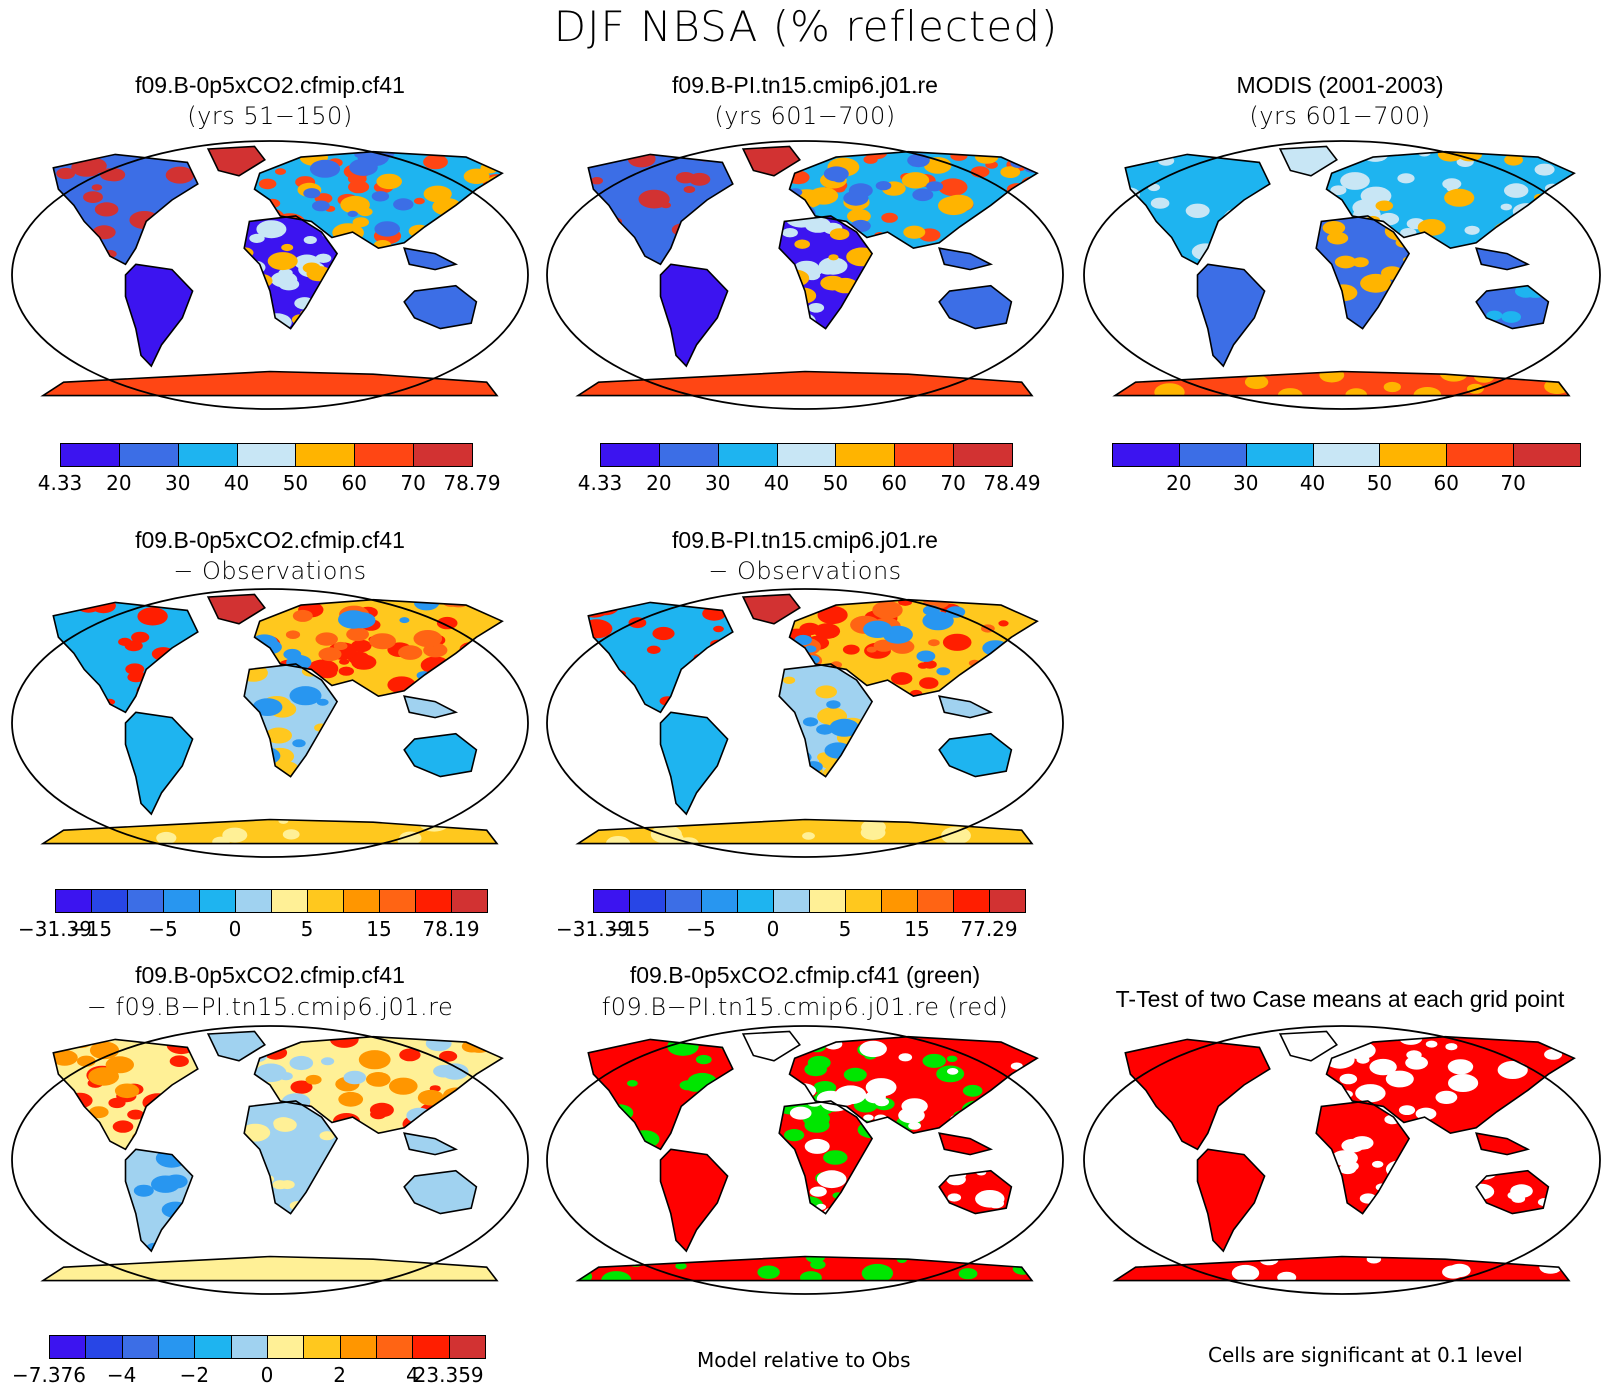  Describe the element at coordinates (1340, 85) in the screenshot. I see `panel-3-title: MODIS (2001-2003)` at that location.